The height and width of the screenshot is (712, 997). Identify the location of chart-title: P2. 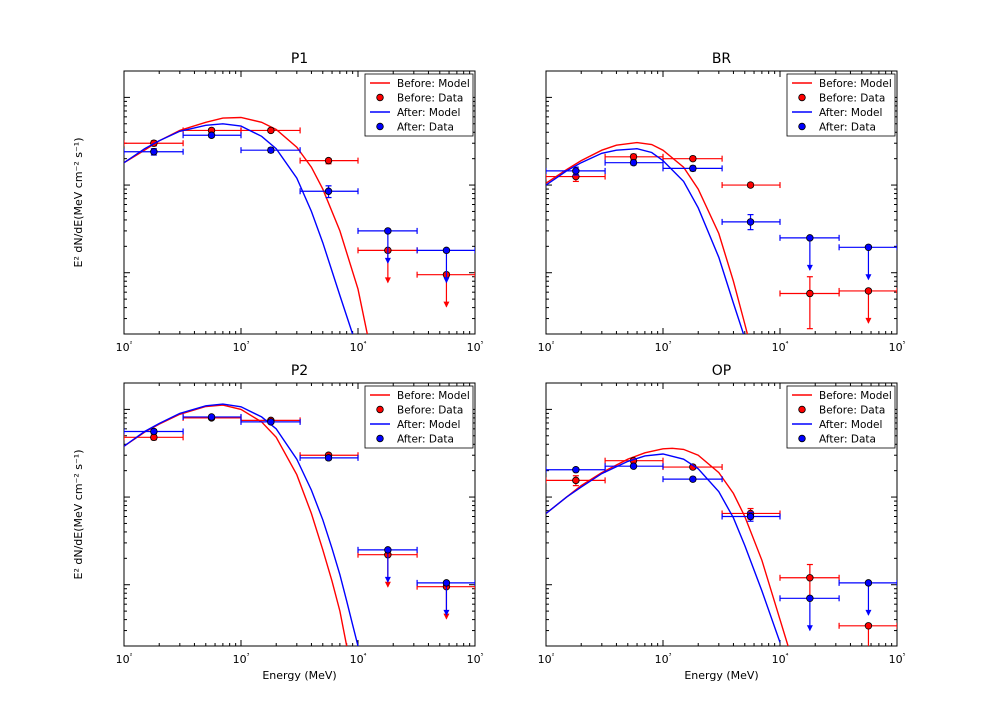
(299, 371).